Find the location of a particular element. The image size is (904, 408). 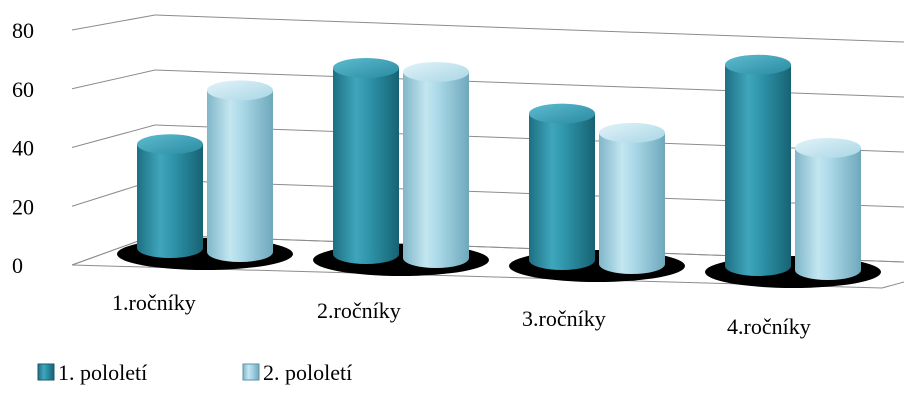

gridline is located at coordinates (529, 28).